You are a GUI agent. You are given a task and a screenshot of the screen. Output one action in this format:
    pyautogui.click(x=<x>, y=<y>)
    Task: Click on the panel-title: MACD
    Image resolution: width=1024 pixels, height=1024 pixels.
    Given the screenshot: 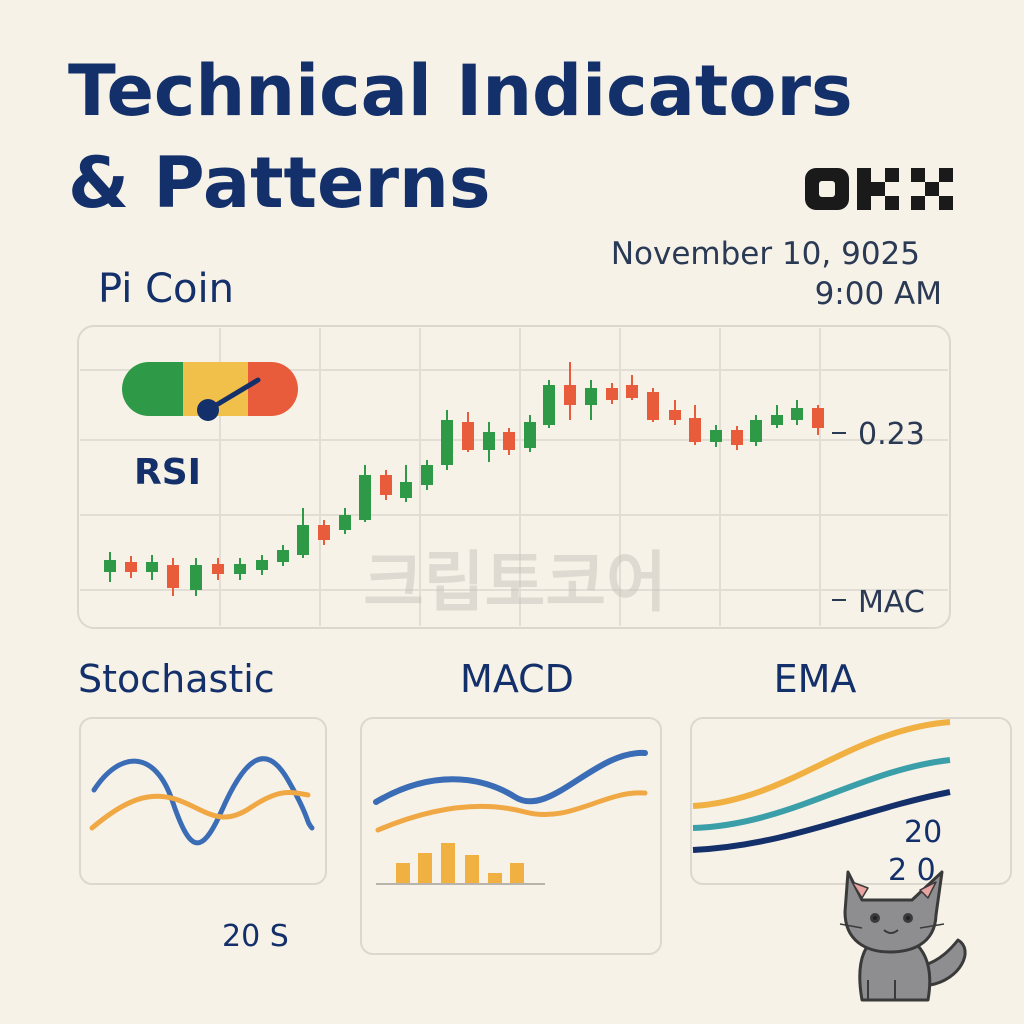 What is the action you would take?
    pyautogui.click(x=517, y=679)
    